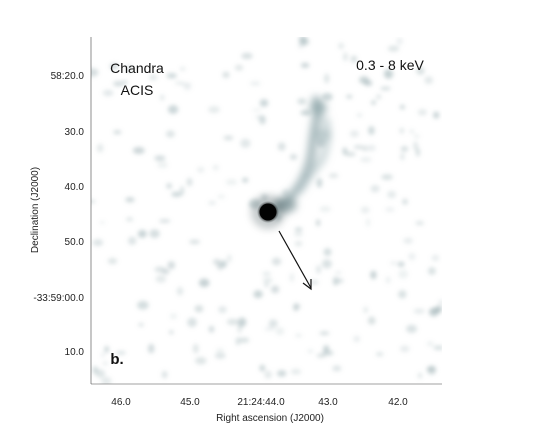  I want to click on x-tick-label: 21:24:44.0, so click(261, 402).